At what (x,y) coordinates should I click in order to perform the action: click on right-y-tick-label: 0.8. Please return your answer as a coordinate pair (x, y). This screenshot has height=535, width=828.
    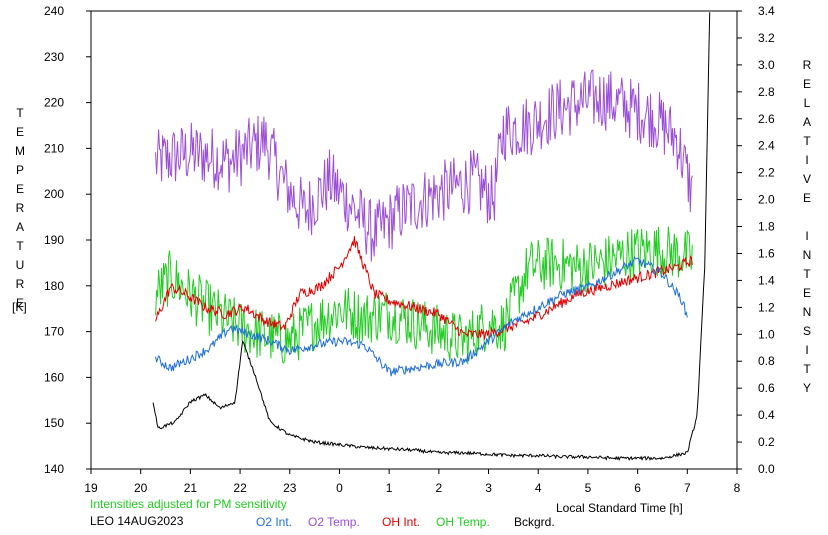
    Looking at the image, I should click on (766, 361).